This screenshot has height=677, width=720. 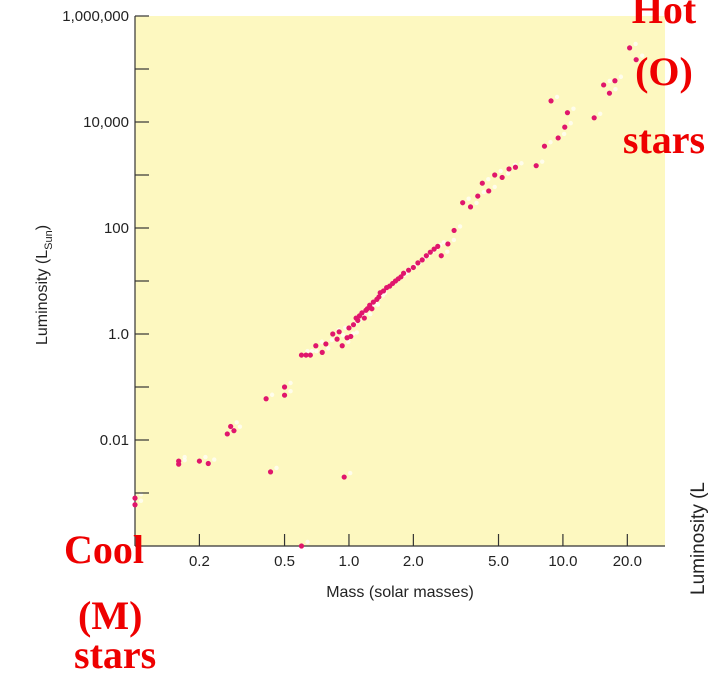 I want to click on x-tick-label: 2.0, so click(x=413, y=561).